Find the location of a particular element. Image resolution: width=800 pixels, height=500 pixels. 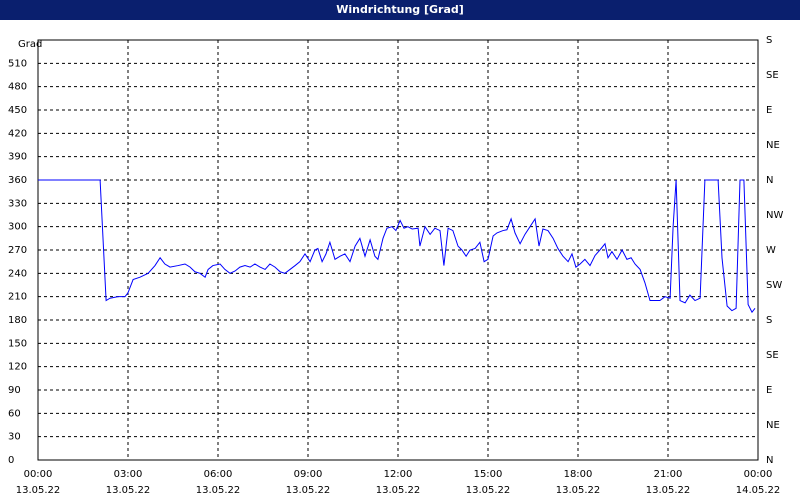

y2-tick-label: SW is located at coordinates (774, 285).